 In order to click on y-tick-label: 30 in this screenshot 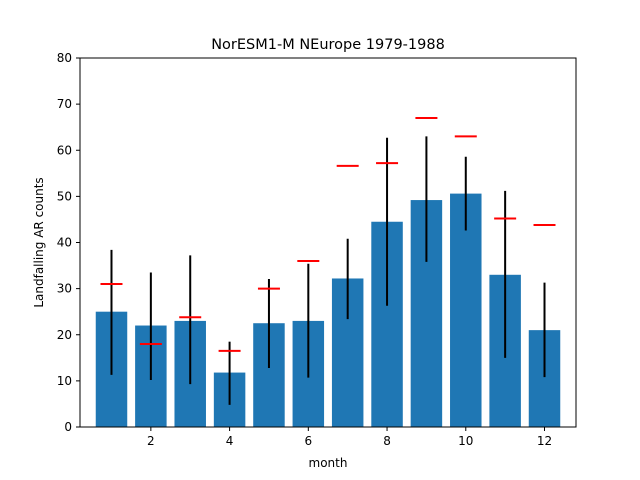, I will do `click(64, 289)`.